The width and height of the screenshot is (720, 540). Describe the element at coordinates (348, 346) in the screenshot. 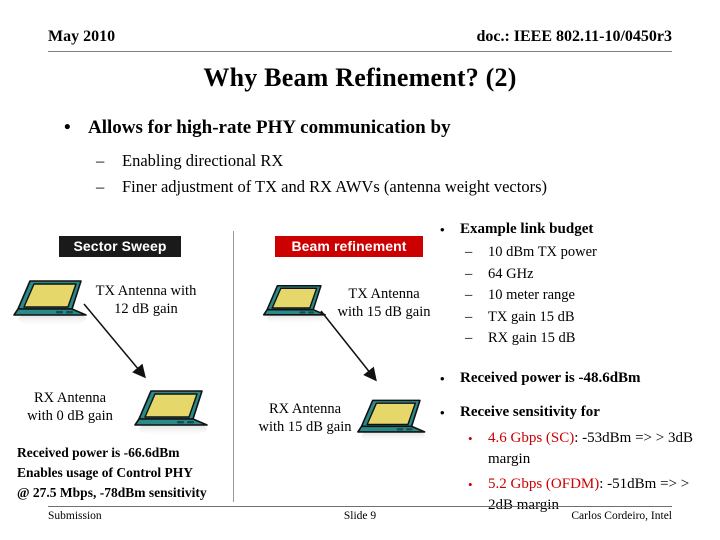

I see `signal-arrow-middle` at that location.